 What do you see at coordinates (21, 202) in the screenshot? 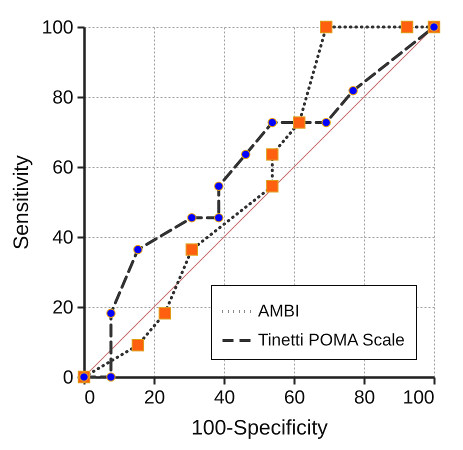
I see `y-axis-title: Sensitivity` at bounding box center [21, 202].